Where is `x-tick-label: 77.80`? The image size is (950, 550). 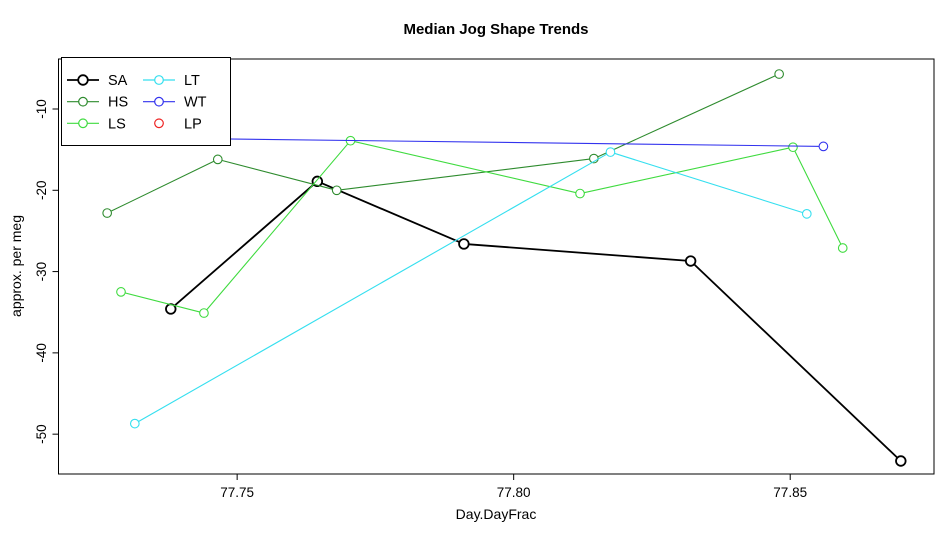
x-tick-label: 77.80 is located at coordinates (514, 492).